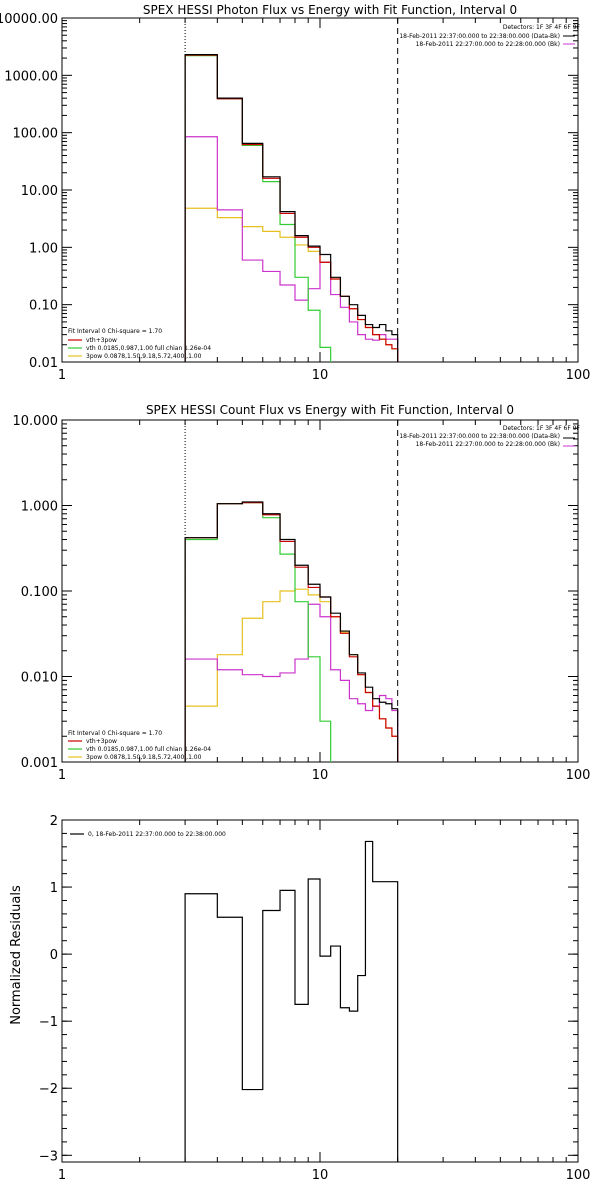 Image resolution: width=600 pixels, height=1200 pixels. I want to click on count-y-tick-label: 0.001, so click(39, 763).